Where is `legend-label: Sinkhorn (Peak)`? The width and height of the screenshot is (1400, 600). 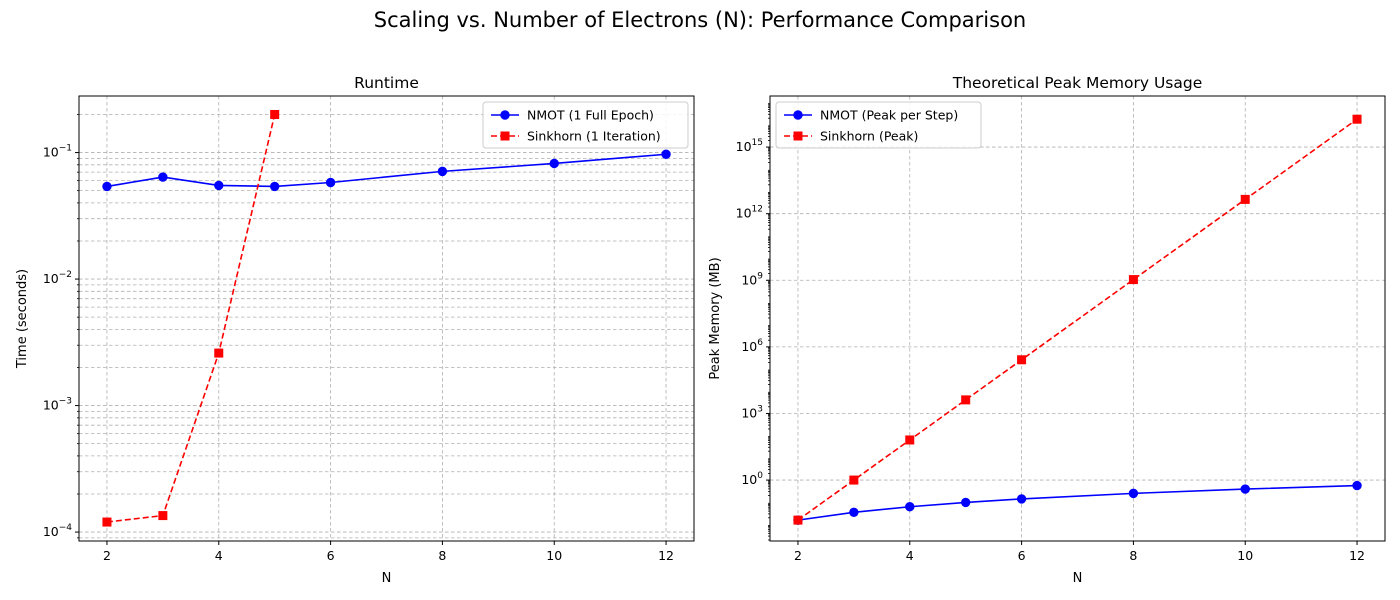
legend-label: Sinkhorn (Peak) is located at coordinates (869, 136).